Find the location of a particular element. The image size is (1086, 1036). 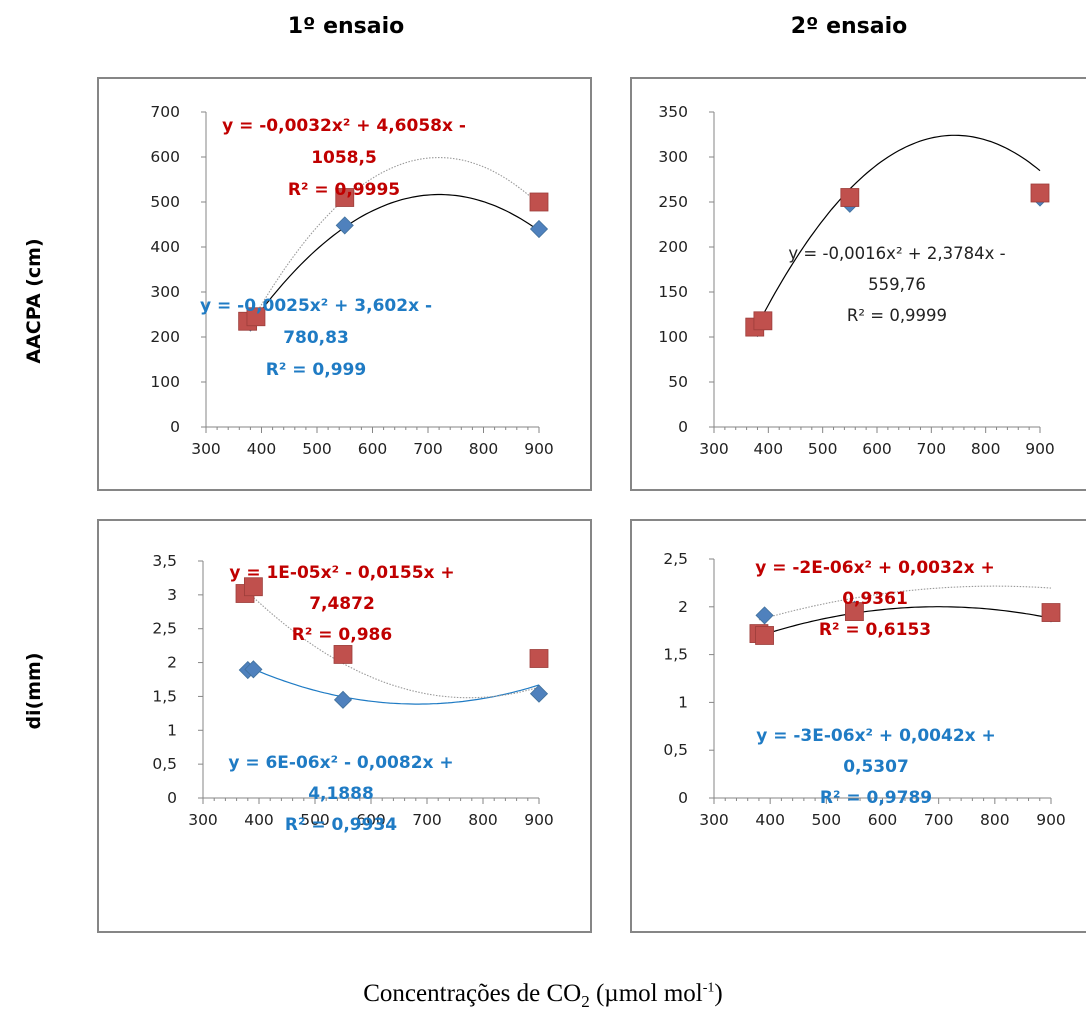

equation-label-blue: R² = 0,999 is located at coordinates (316, 370).